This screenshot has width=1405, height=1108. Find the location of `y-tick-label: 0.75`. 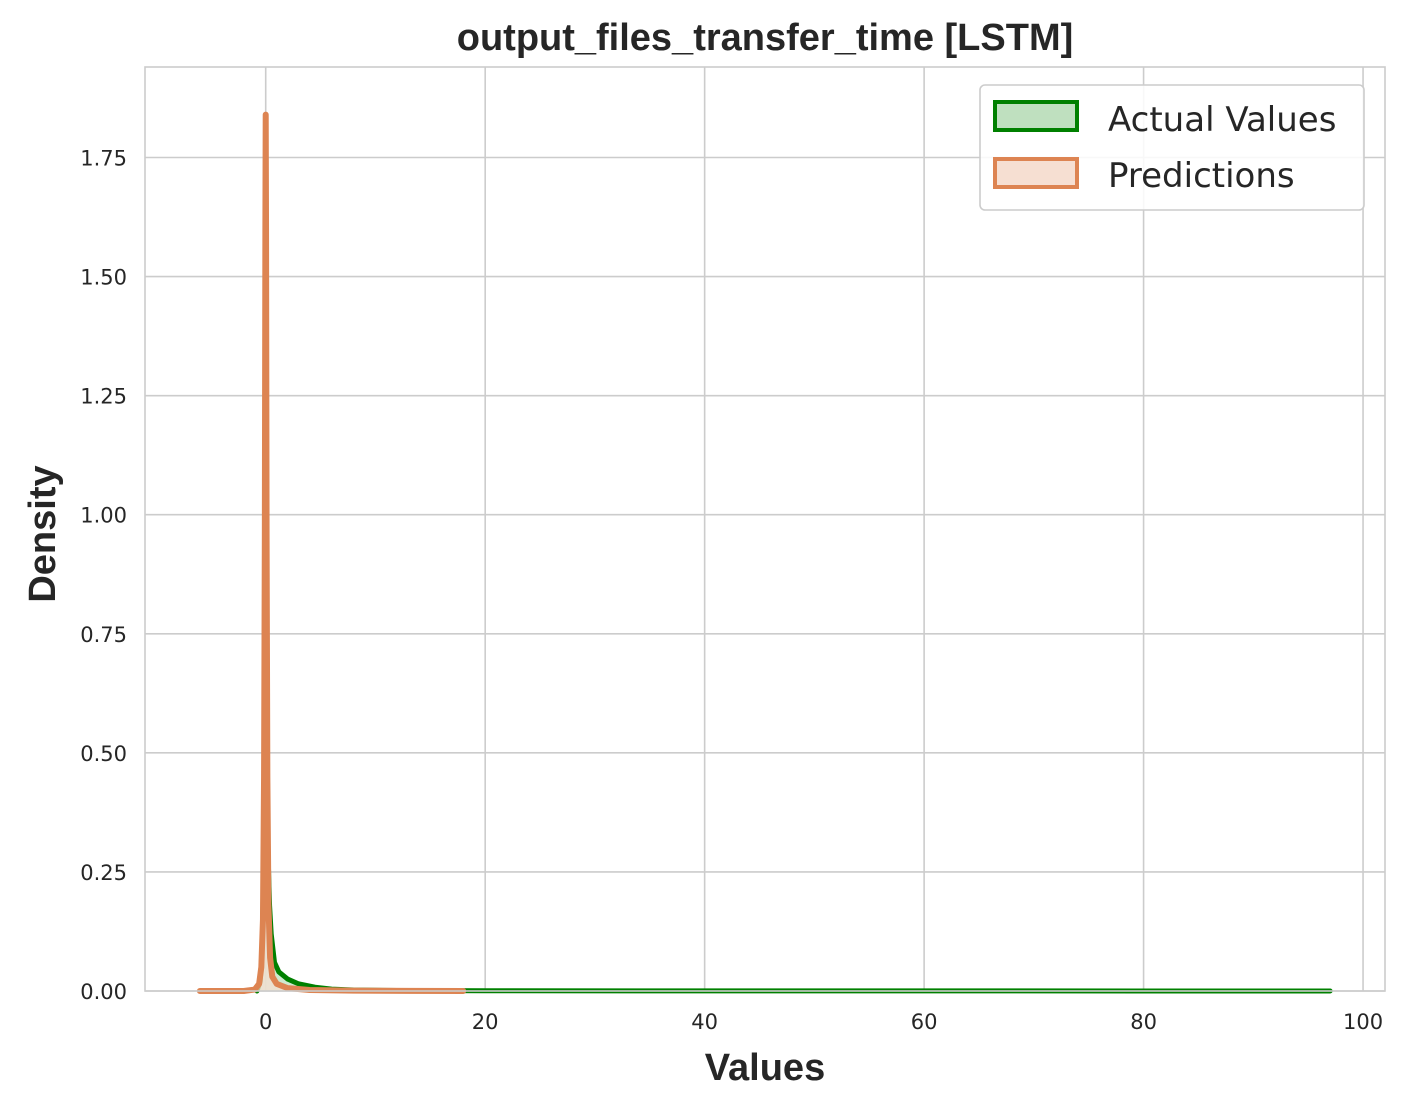

y-tick-label: 0.75 is located at coordinates (103, 635).